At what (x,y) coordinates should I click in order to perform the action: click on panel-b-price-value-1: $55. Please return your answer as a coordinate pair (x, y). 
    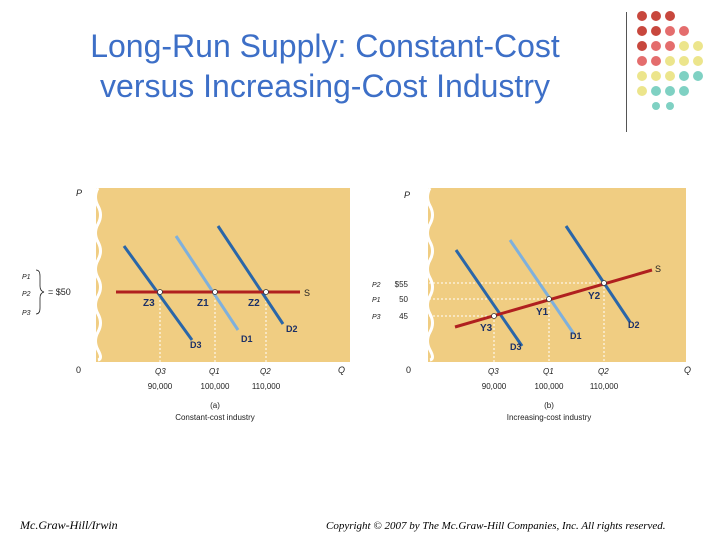
    Looking at the image, I should click on (402, 284).